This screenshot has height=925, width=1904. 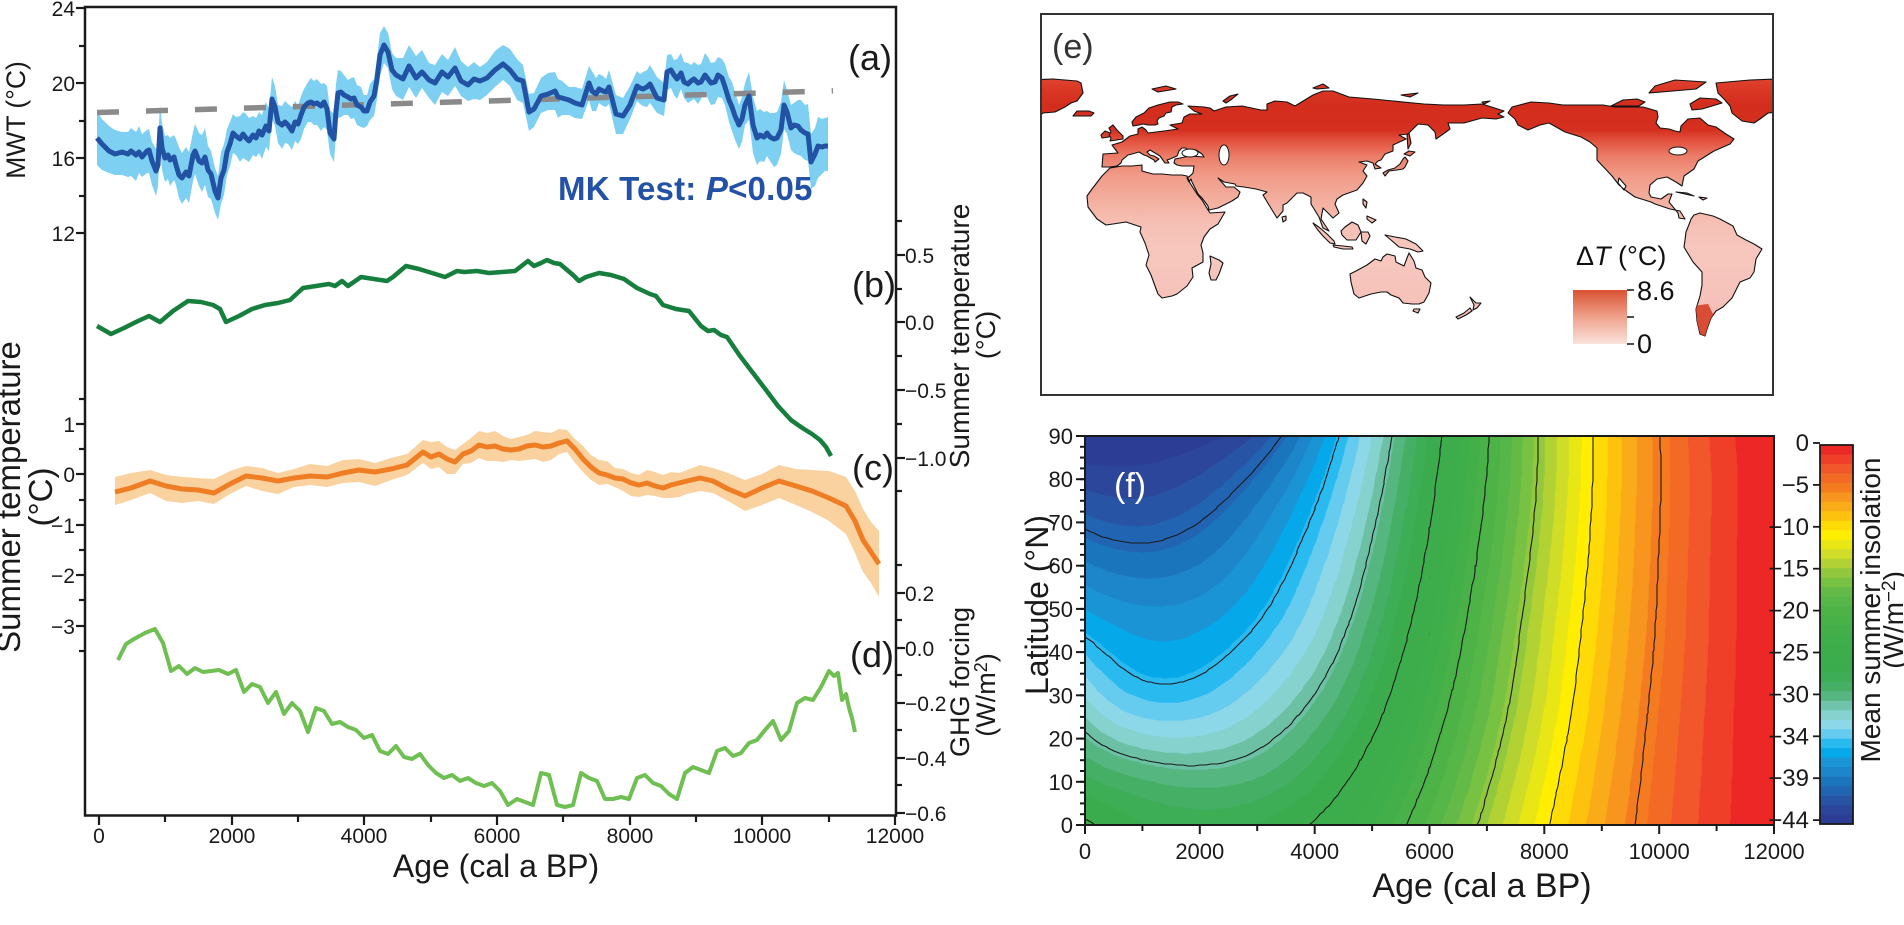 What do you see at coordinates (1061, 436) in the screenshot?
I see `svg-text: 90` at bounding box center [1061, 436].